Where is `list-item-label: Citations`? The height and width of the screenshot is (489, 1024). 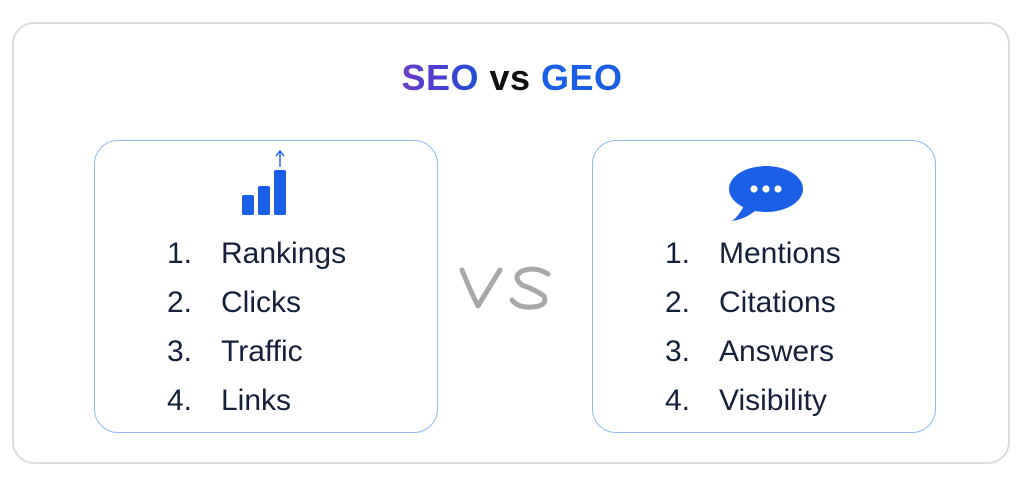 list-item-label: Citations is located at coordinates (777, 302).